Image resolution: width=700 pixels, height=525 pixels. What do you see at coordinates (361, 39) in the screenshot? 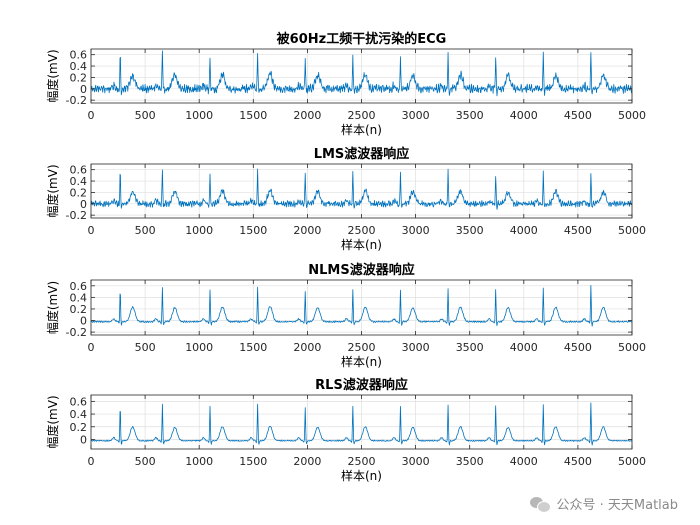
I see `chart-title: 被60Hz工频干扰污染的ECG` at bounding box center [361, 39].